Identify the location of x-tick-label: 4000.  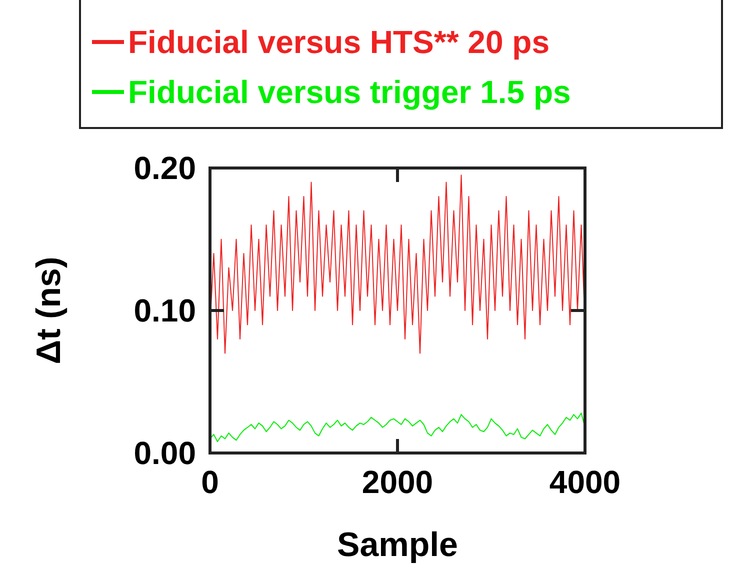
(585, 482).